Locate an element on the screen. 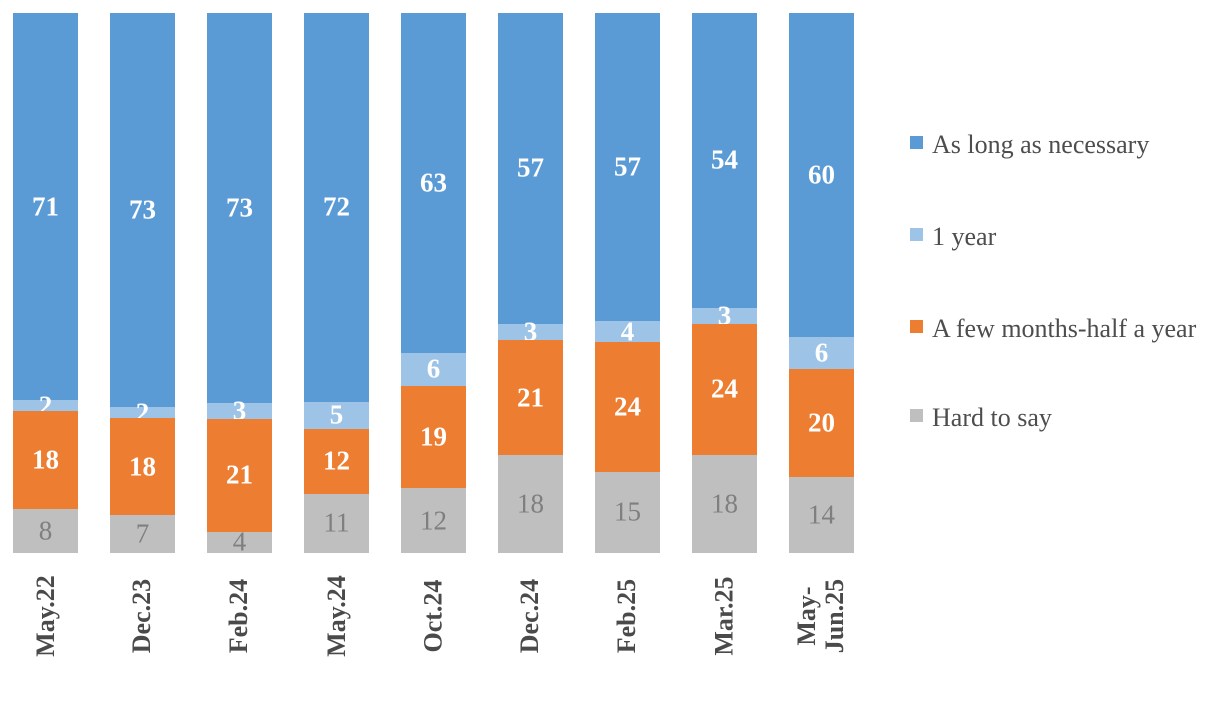 Image resolution: width=1211 pixels, height=708 pixels. x-axis-label: Mar.25 is located at coordinates (724, 616).